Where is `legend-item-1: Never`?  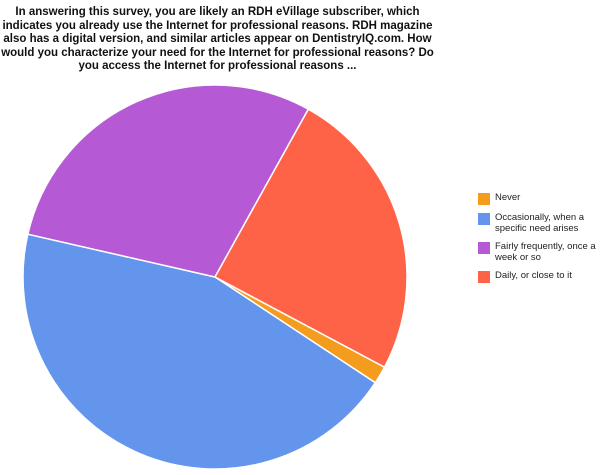 legend-item-1: Never is located at coordinates (539, 198).